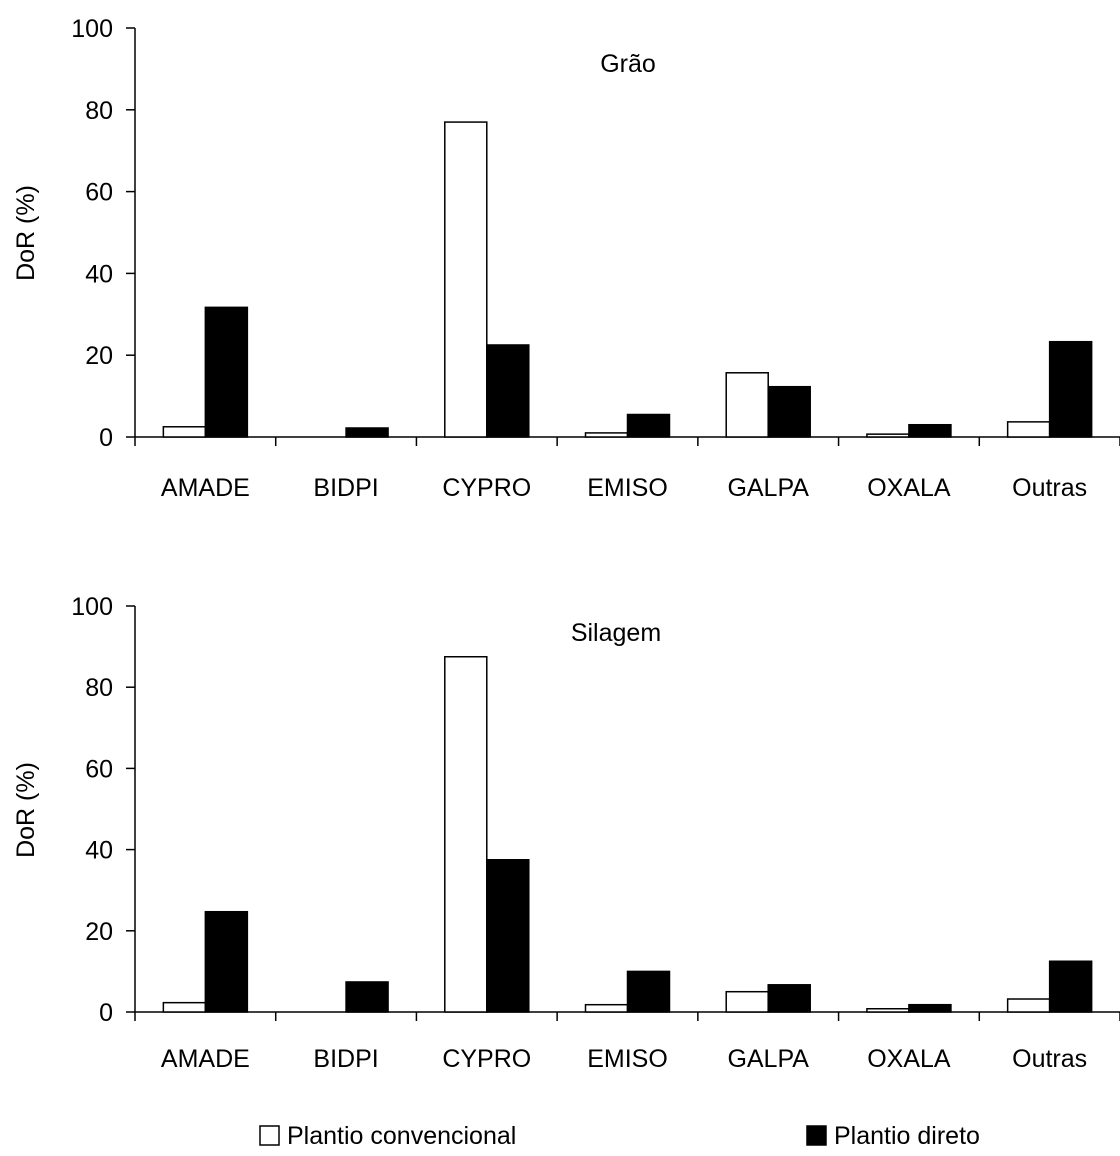  What do you see at coordinates (269, 1135) in the screenshot?
I see `legend-swatch-plantio-convencional` at bounding box center [269, 1135].